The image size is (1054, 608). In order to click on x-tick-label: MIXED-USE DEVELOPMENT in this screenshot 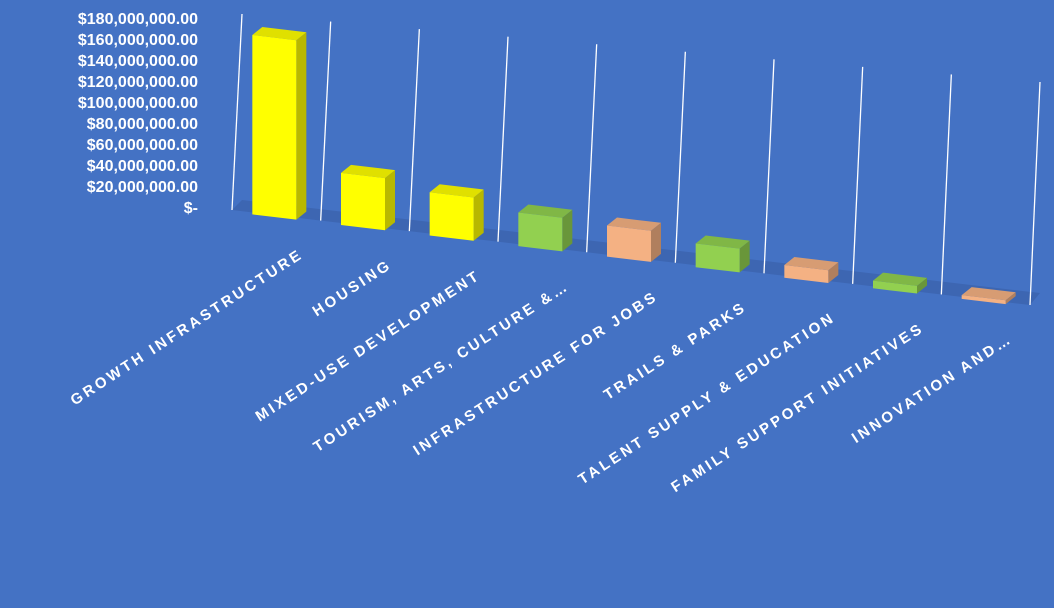, I will do `click(368, 346)`.